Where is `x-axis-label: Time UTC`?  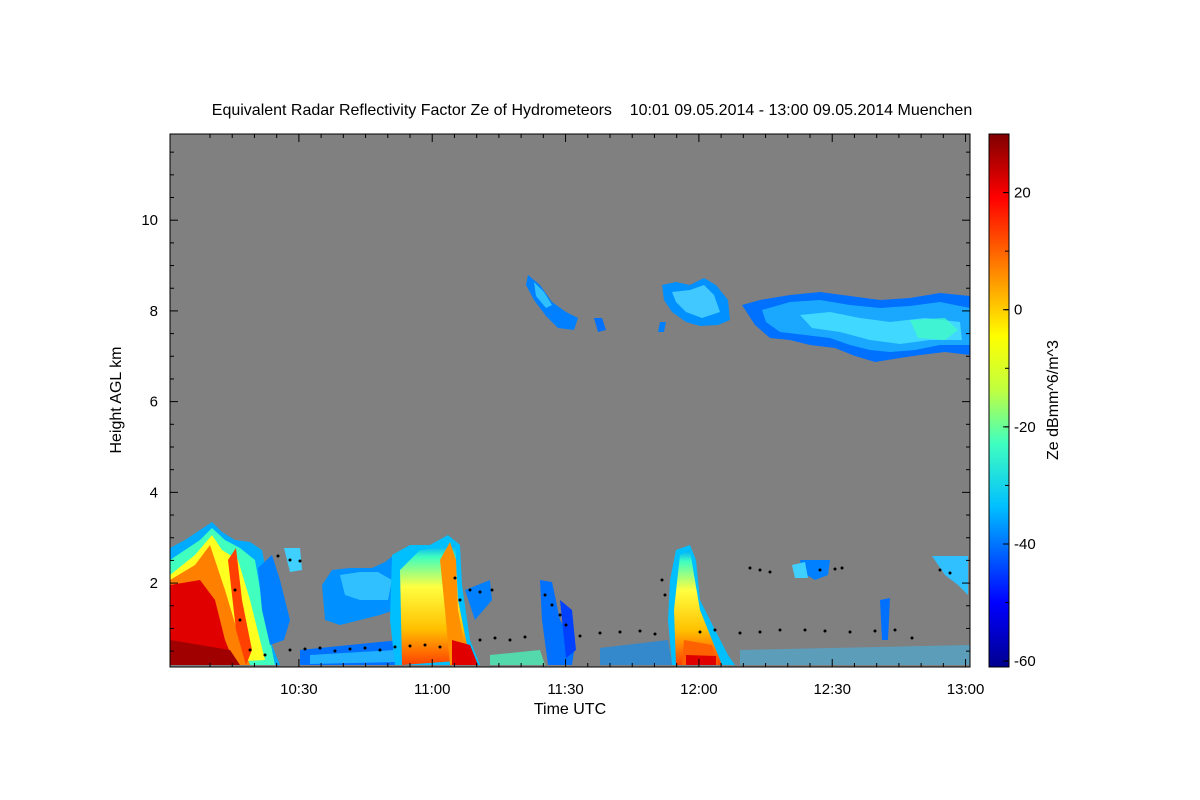 x-axis-label: Time UTC is located at coordinates (570, 709).